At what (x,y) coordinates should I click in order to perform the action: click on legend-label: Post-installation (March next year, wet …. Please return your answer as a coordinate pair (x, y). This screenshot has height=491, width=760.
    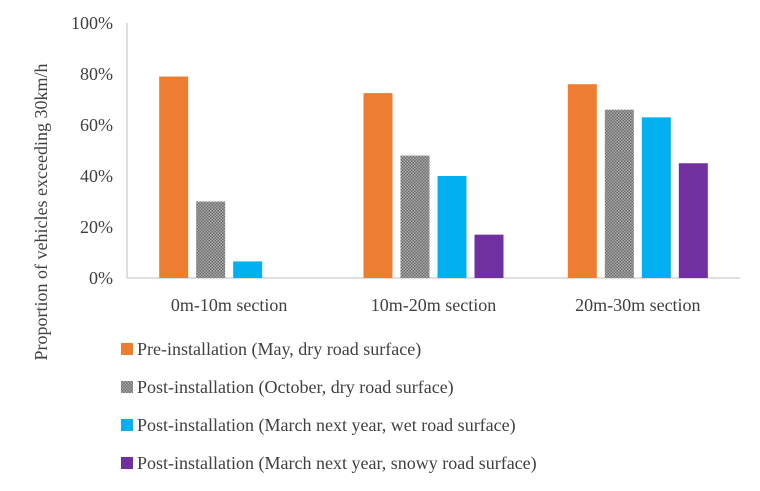
    Looking at the image, I should click on (326, 425).